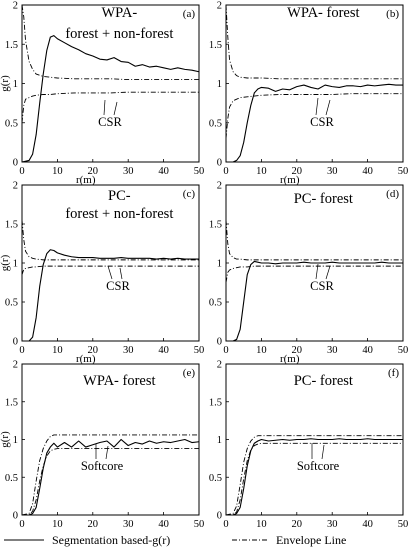  Describe the element at coordinates (392, 194) in the screenshot. I see `panel-letter: (d)` at that location.